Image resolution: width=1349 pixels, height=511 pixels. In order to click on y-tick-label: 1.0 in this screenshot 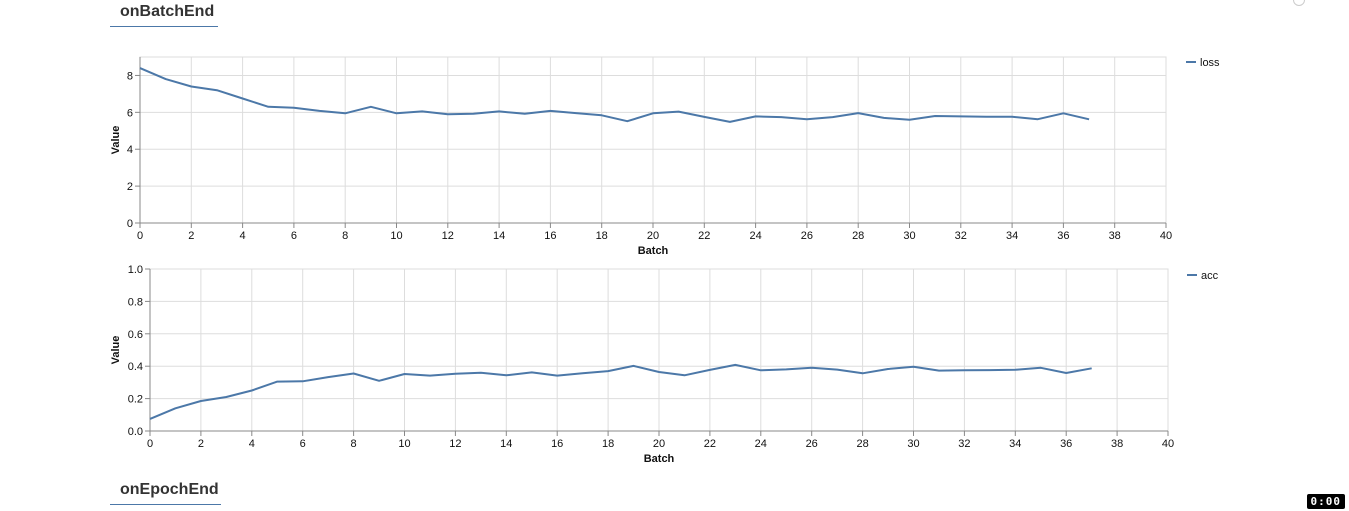, I will do `click(135, 270)`.